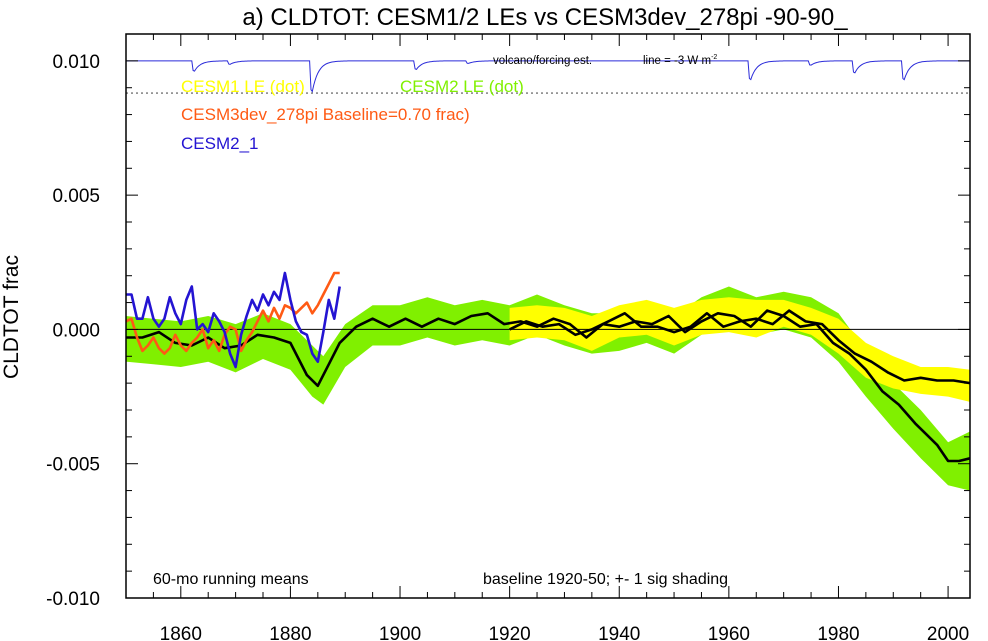  What do you see at coordinates (76, 196) in the screenshot?
I see `y-tick-label: 0.005` at bounding box center [76, 196].